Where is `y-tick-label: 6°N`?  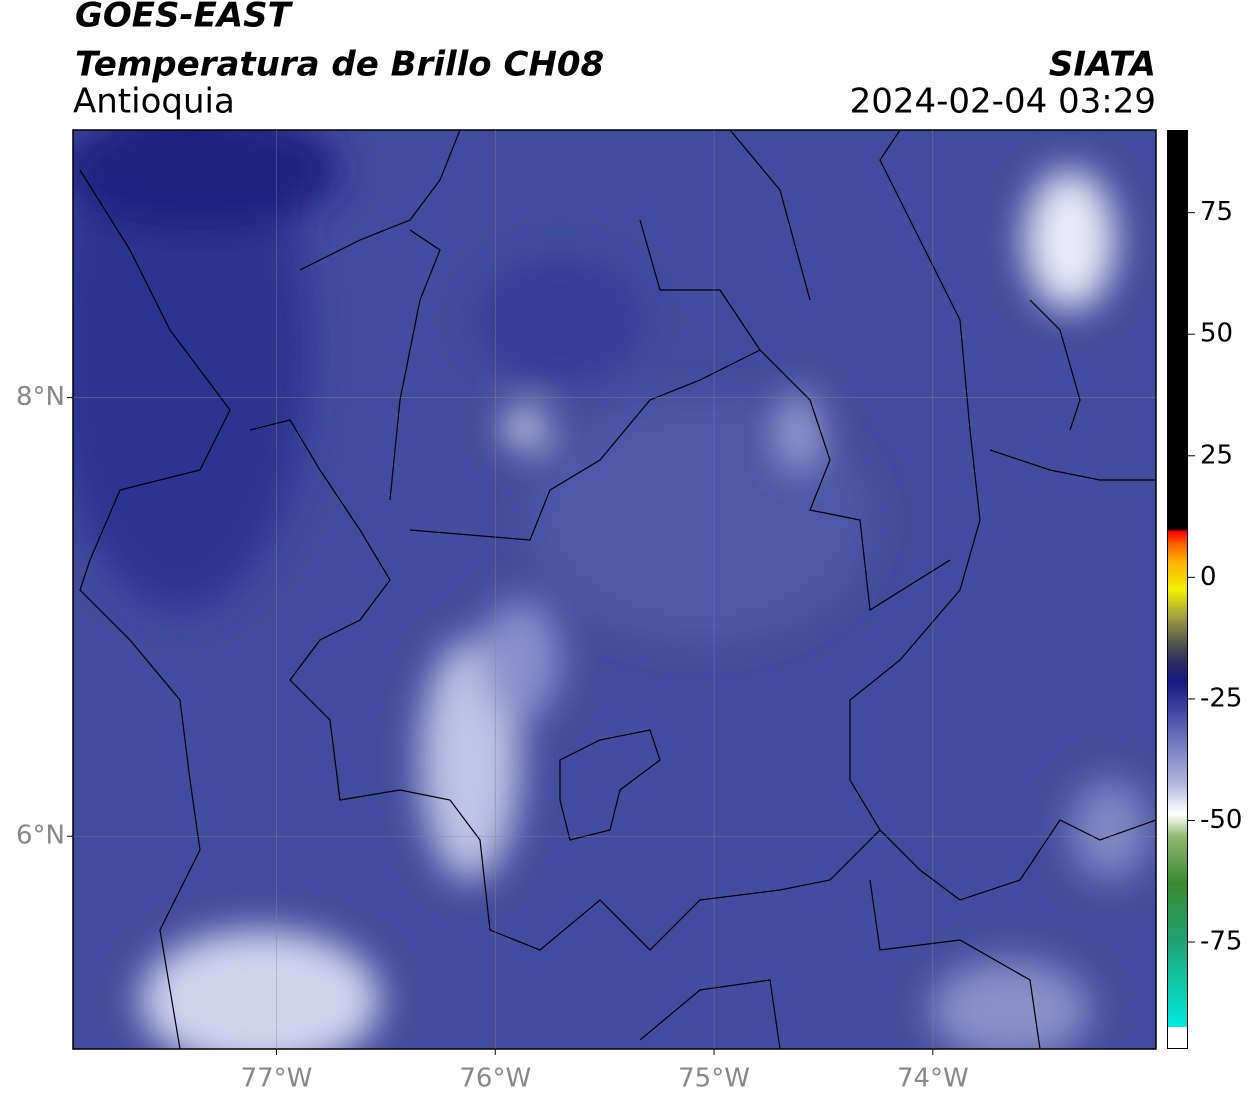
y-tick-label: 6°N is located at coordinates (40, 836).